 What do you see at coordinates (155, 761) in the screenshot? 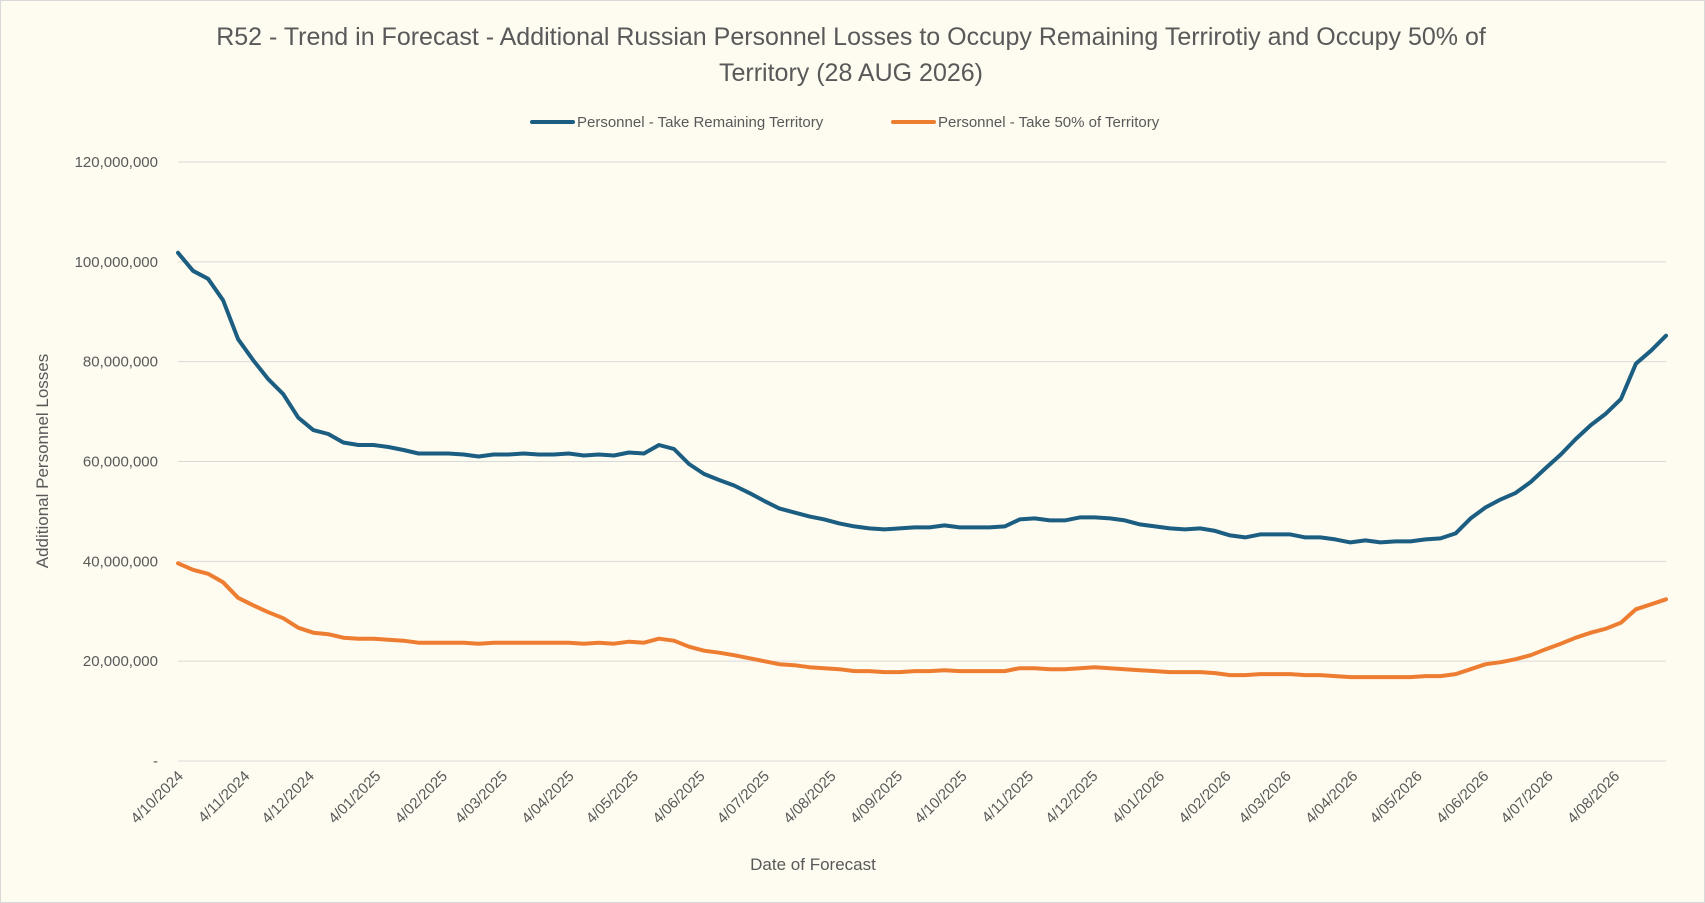
I see `y-tick-label: -` at bounding box center [155, 761].